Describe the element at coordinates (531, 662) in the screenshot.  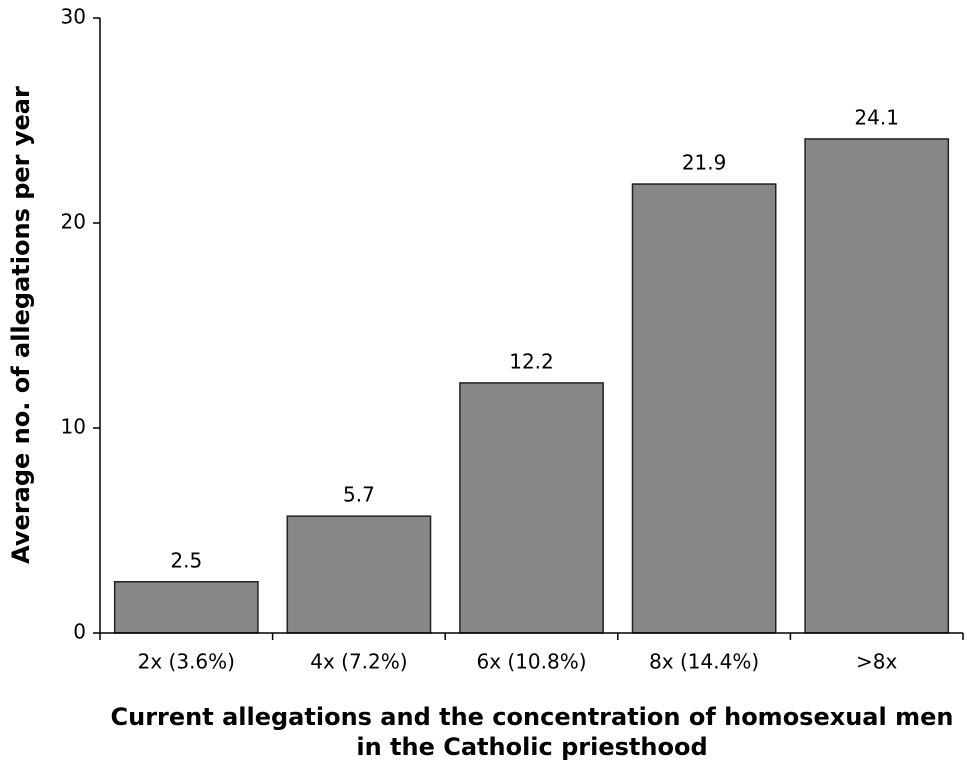
I see `x-tick-label: 6x (10.8%)` at that location.